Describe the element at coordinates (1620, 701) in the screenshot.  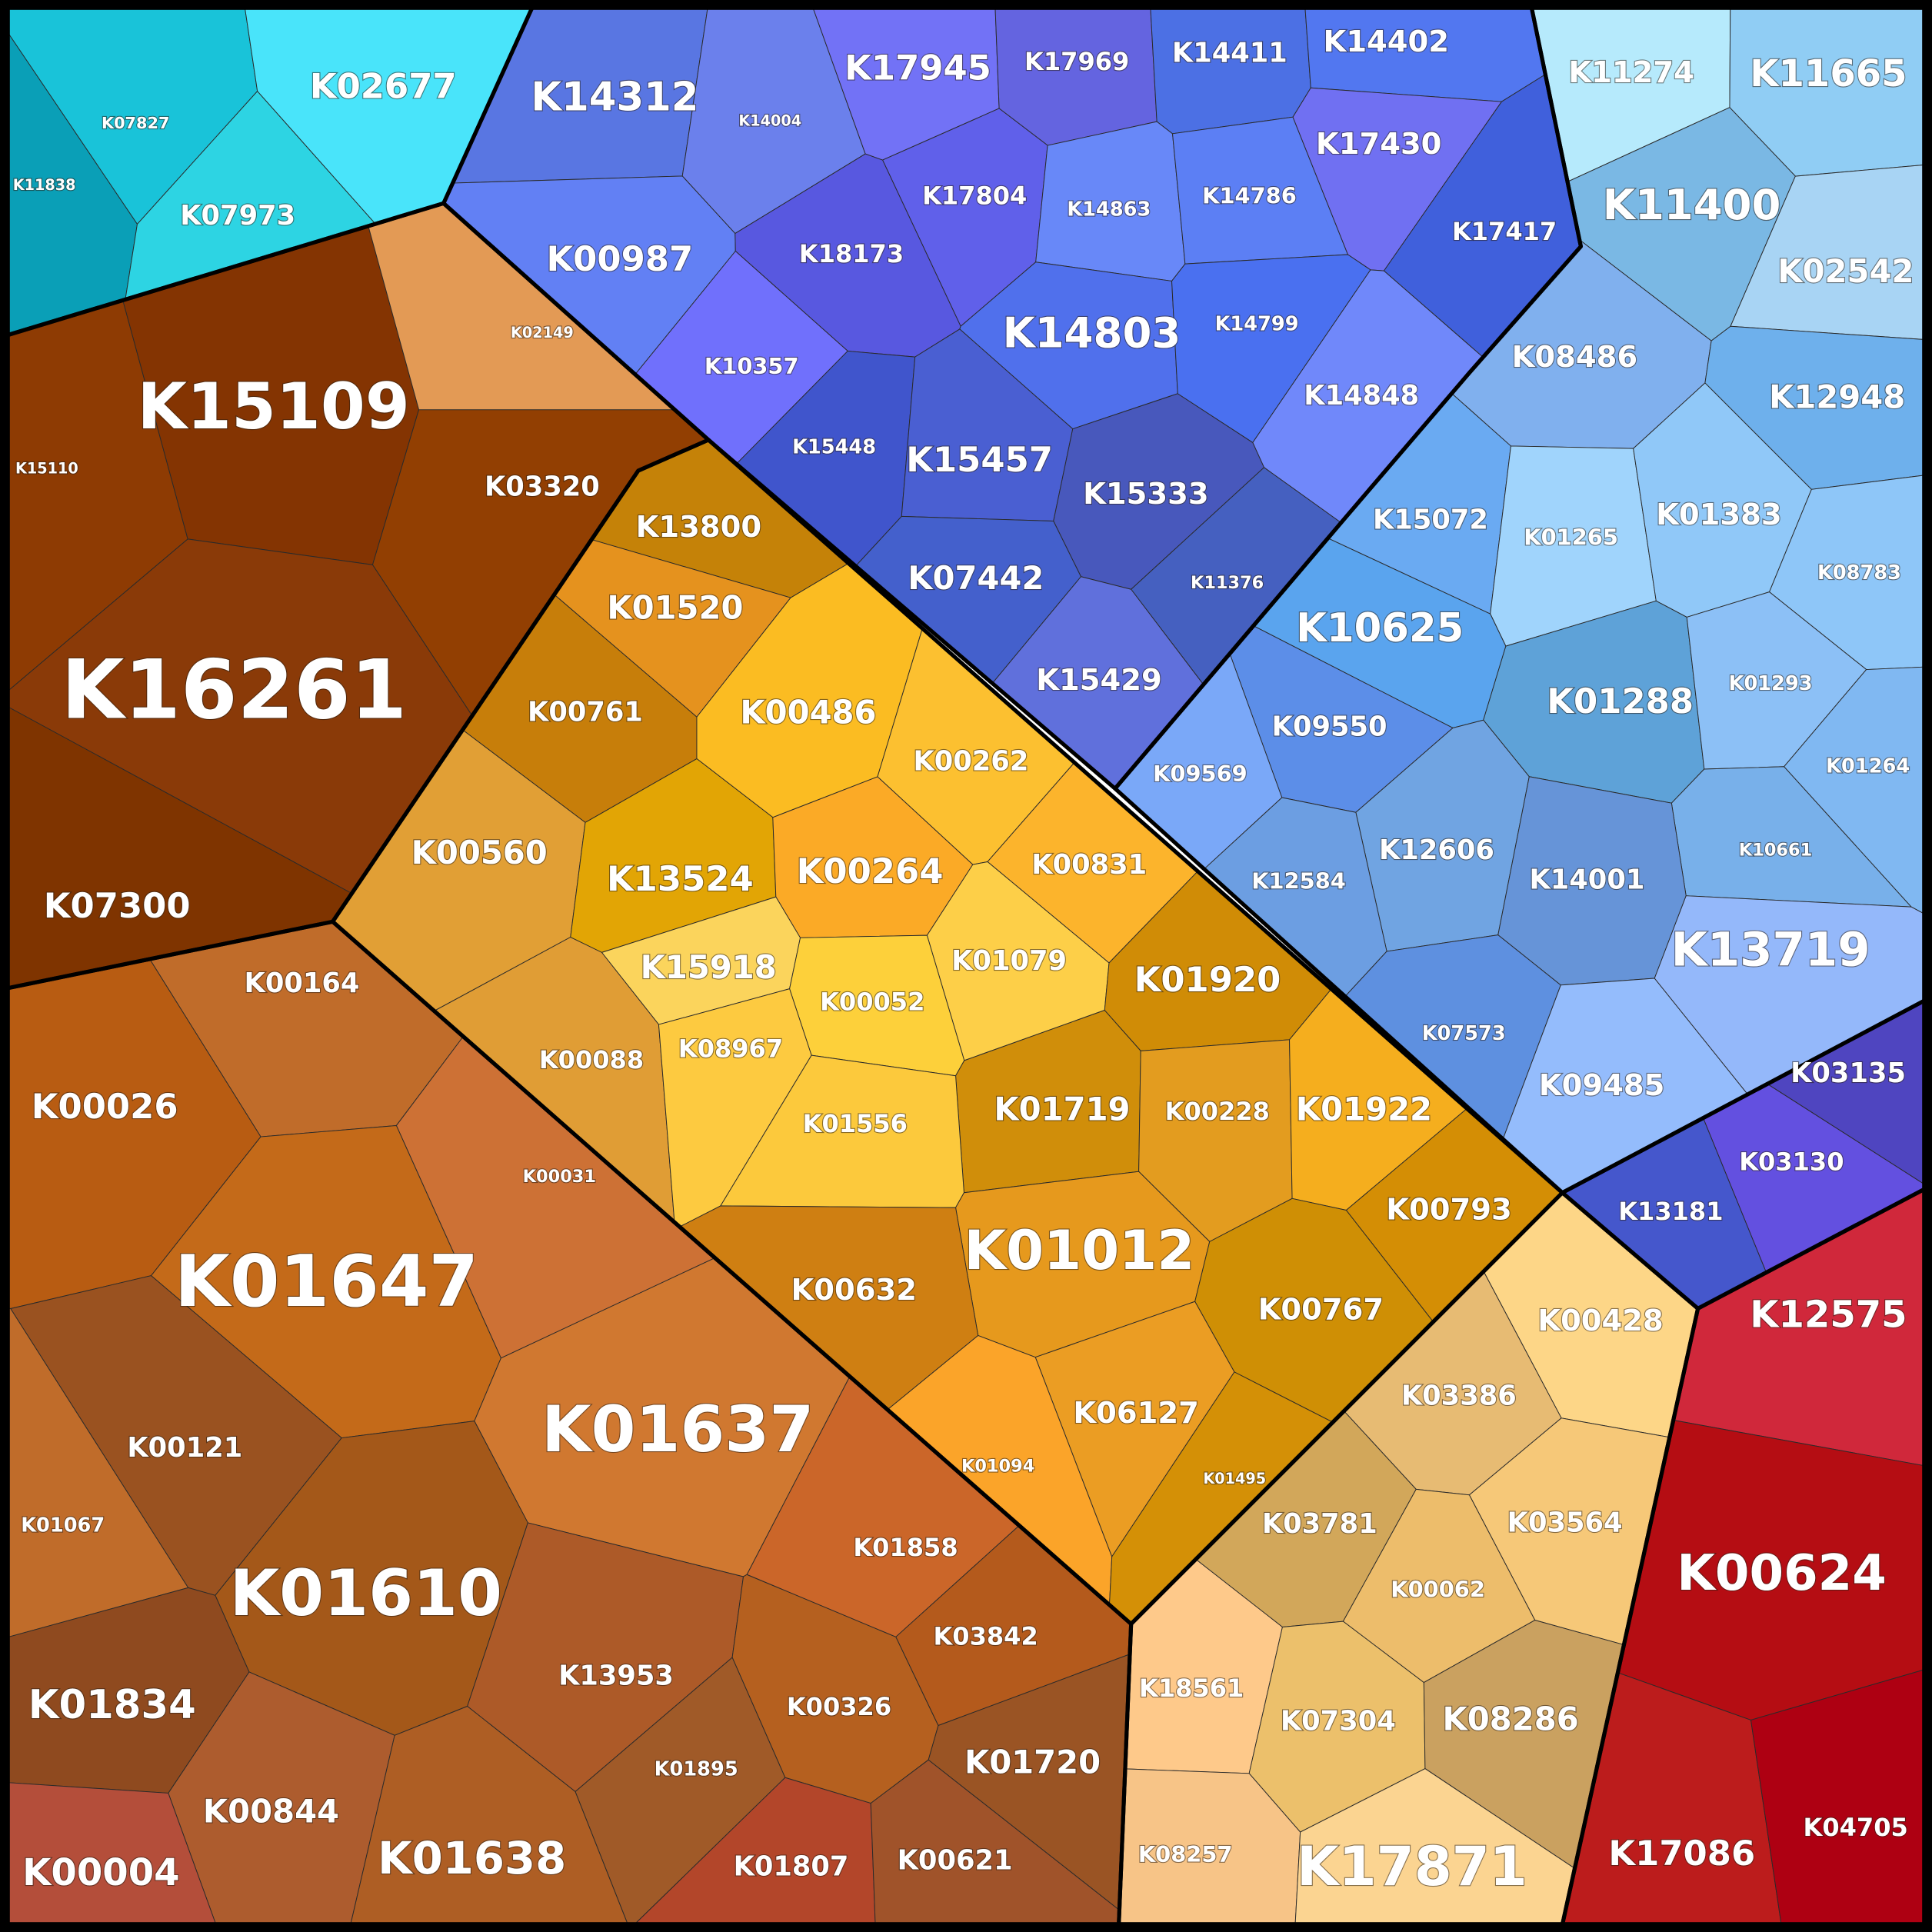
I see `cell-label: K01288` at that location.